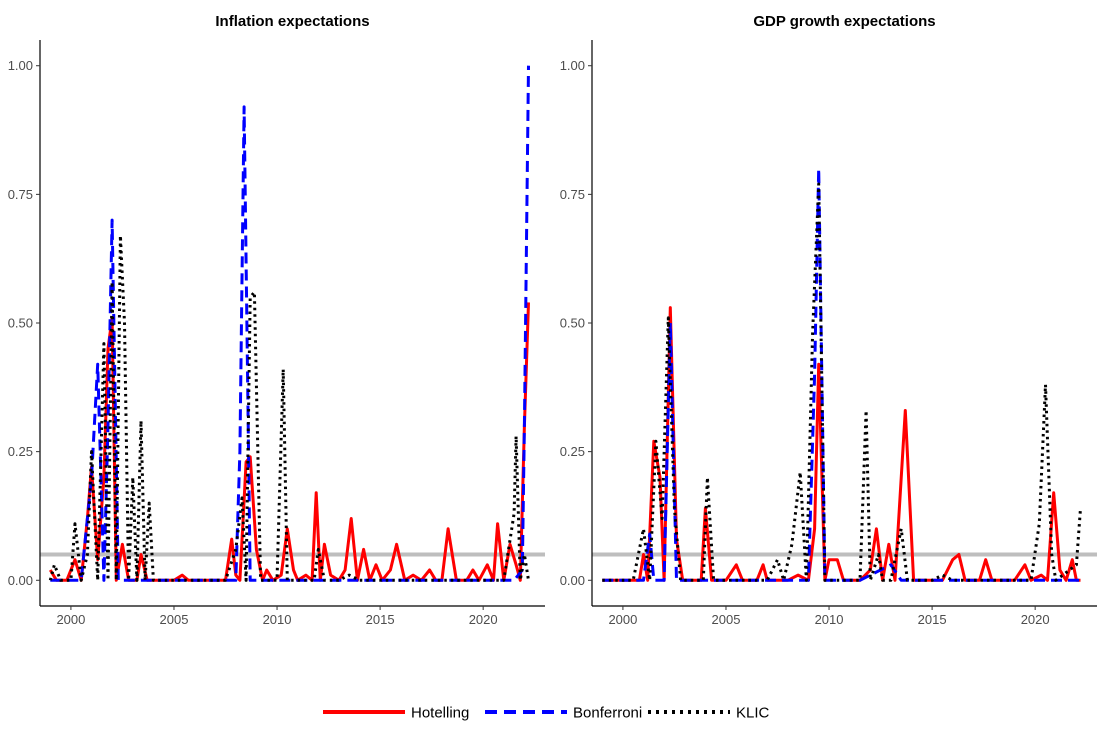 This screenshot has height=734, width=1110. What do you see at coordinates (292, 21) in the screenshot?
I see `chart-title: Inflation expectations` at bounding box center [292, 21].